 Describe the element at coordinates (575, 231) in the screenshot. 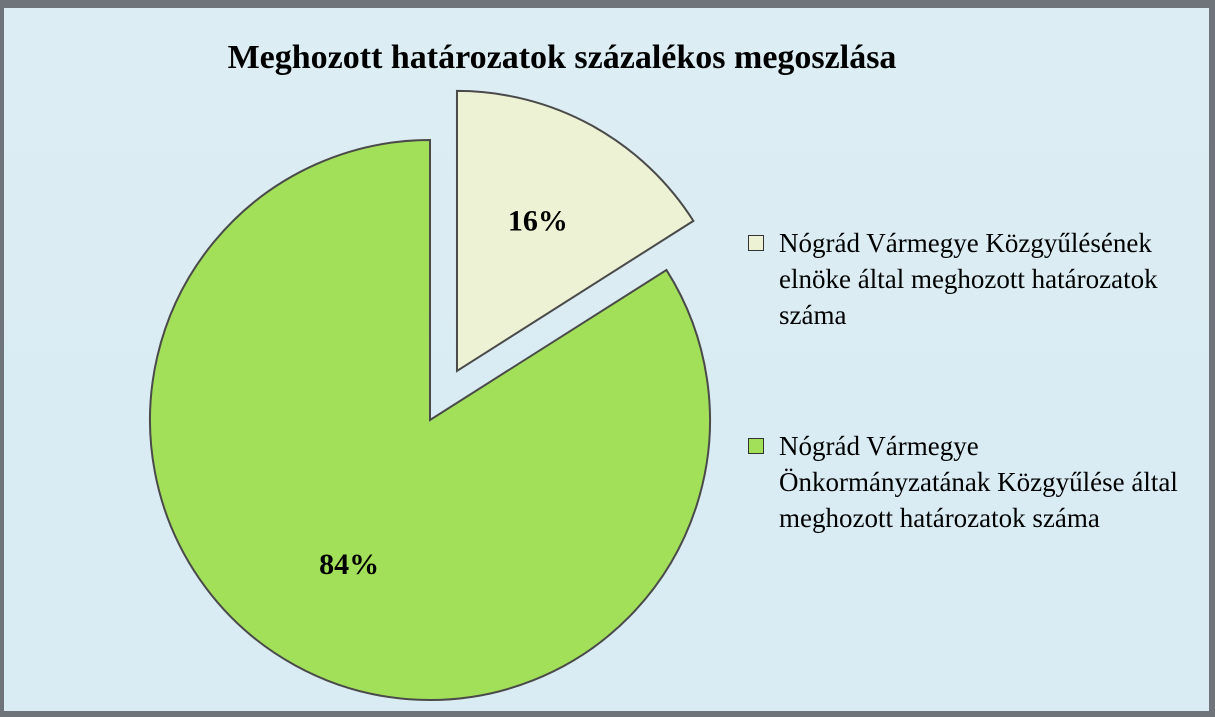

I see `pie-slice` at that location.